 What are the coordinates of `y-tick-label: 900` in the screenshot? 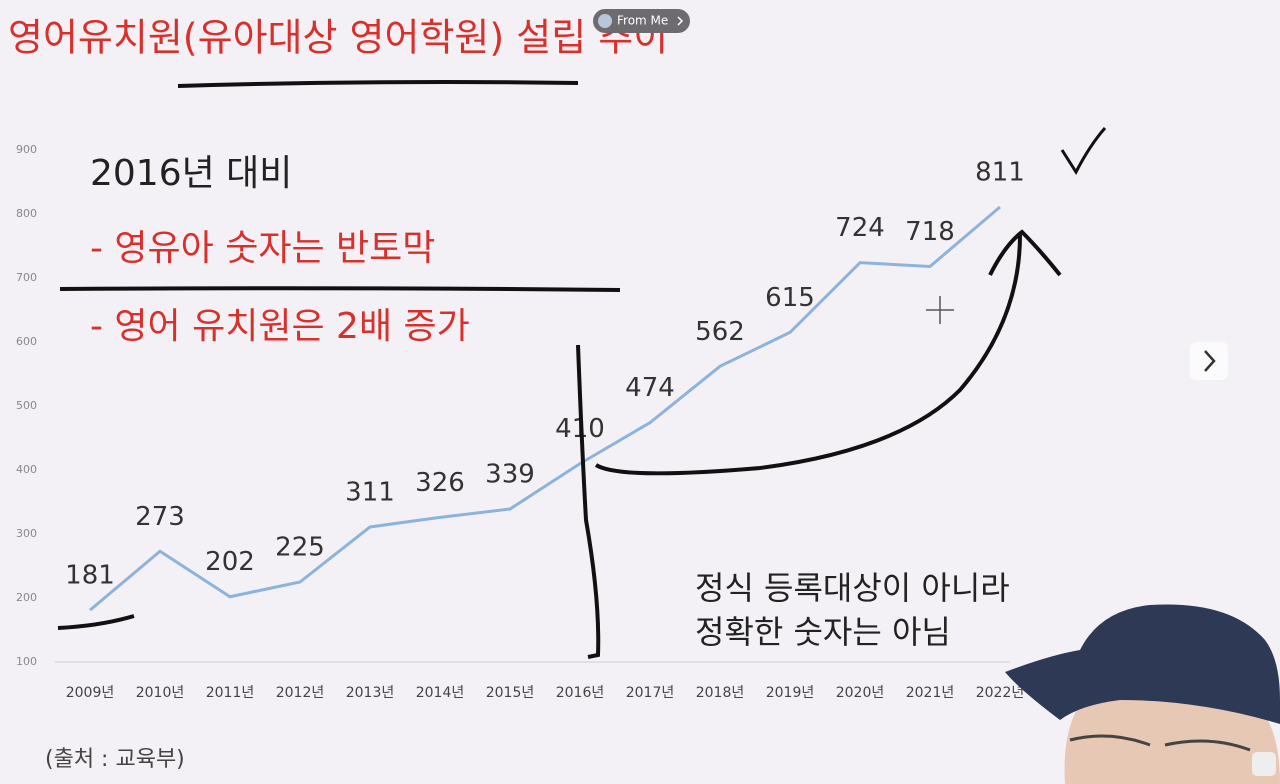 It's located at (26, 149).